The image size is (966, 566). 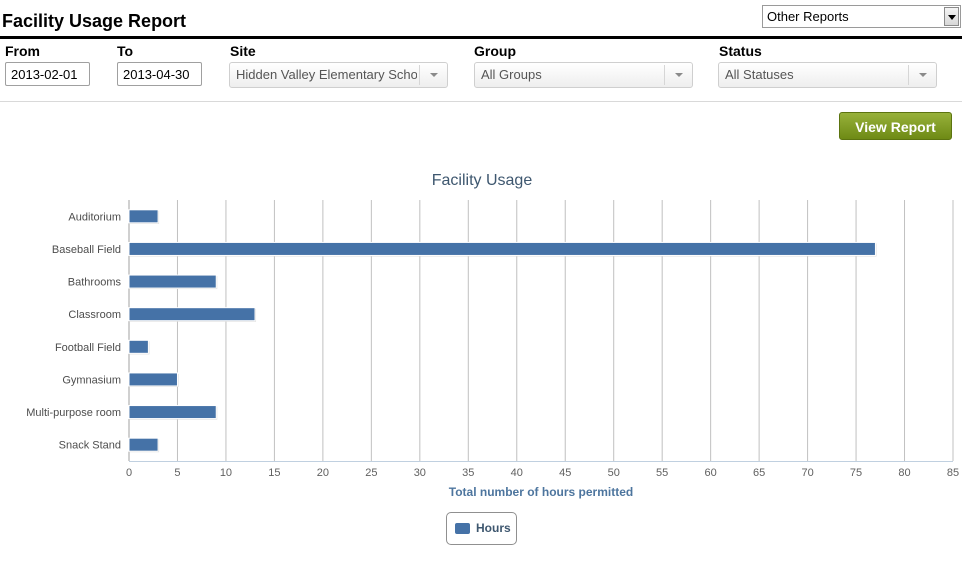 I want to click on bar-bathrooms, so click(x=172, y=281).